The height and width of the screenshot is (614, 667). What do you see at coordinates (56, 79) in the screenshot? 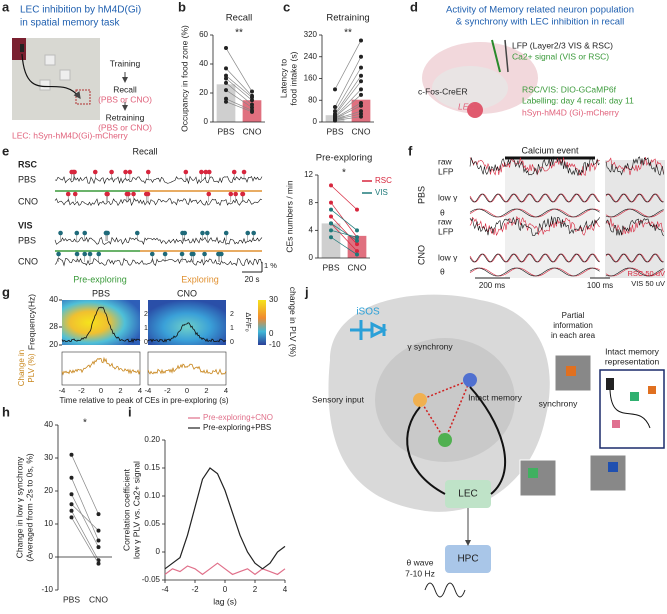
I see `arena-photo` at bounding box center [56, 79].